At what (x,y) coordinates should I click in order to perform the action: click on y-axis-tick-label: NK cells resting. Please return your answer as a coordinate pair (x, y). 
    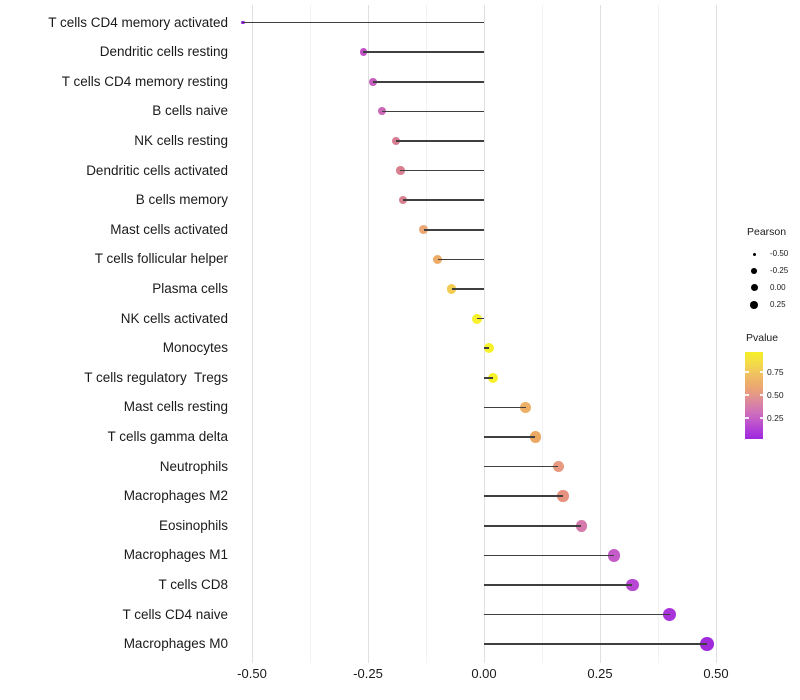
    Looking at the image, I should click on (181, 140).